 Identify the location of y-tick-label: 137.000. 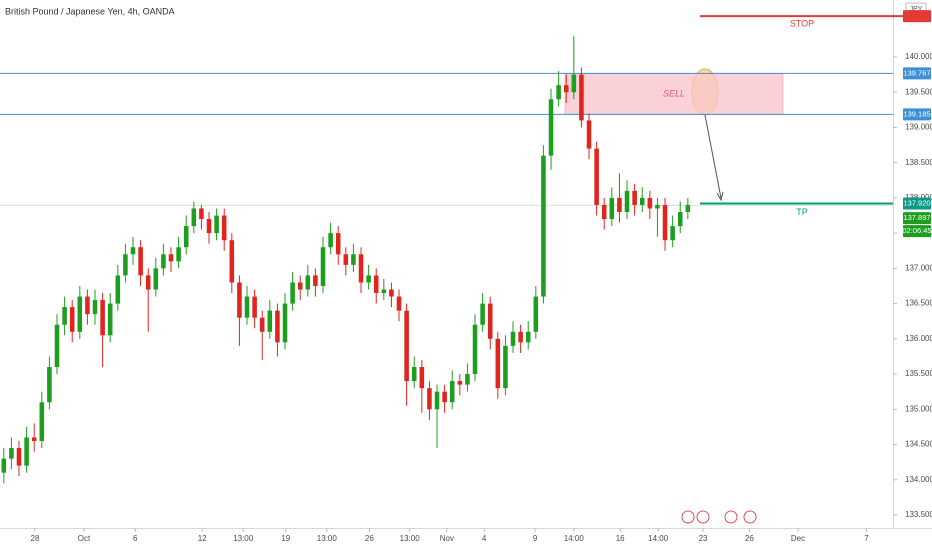
(918, 267).